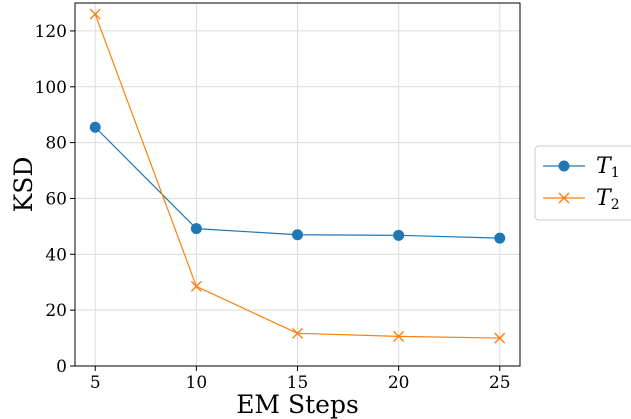  What do you see at coordinates (51, 88) in the screenshot?
I see `y-tick-label: 100` at bounding box center [51, 88].